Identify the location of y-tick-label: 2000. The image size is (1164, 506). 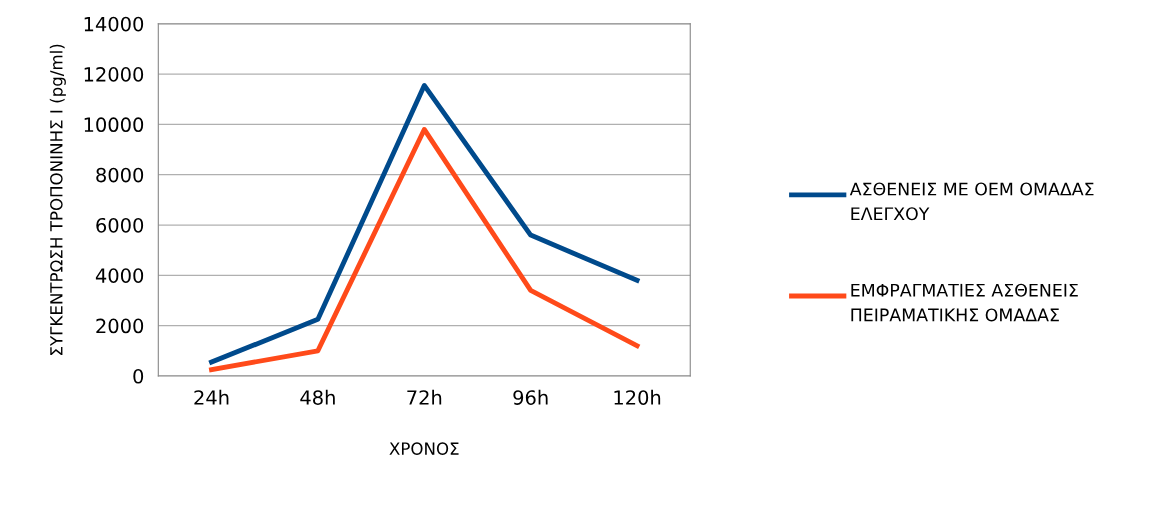
(120, 326).